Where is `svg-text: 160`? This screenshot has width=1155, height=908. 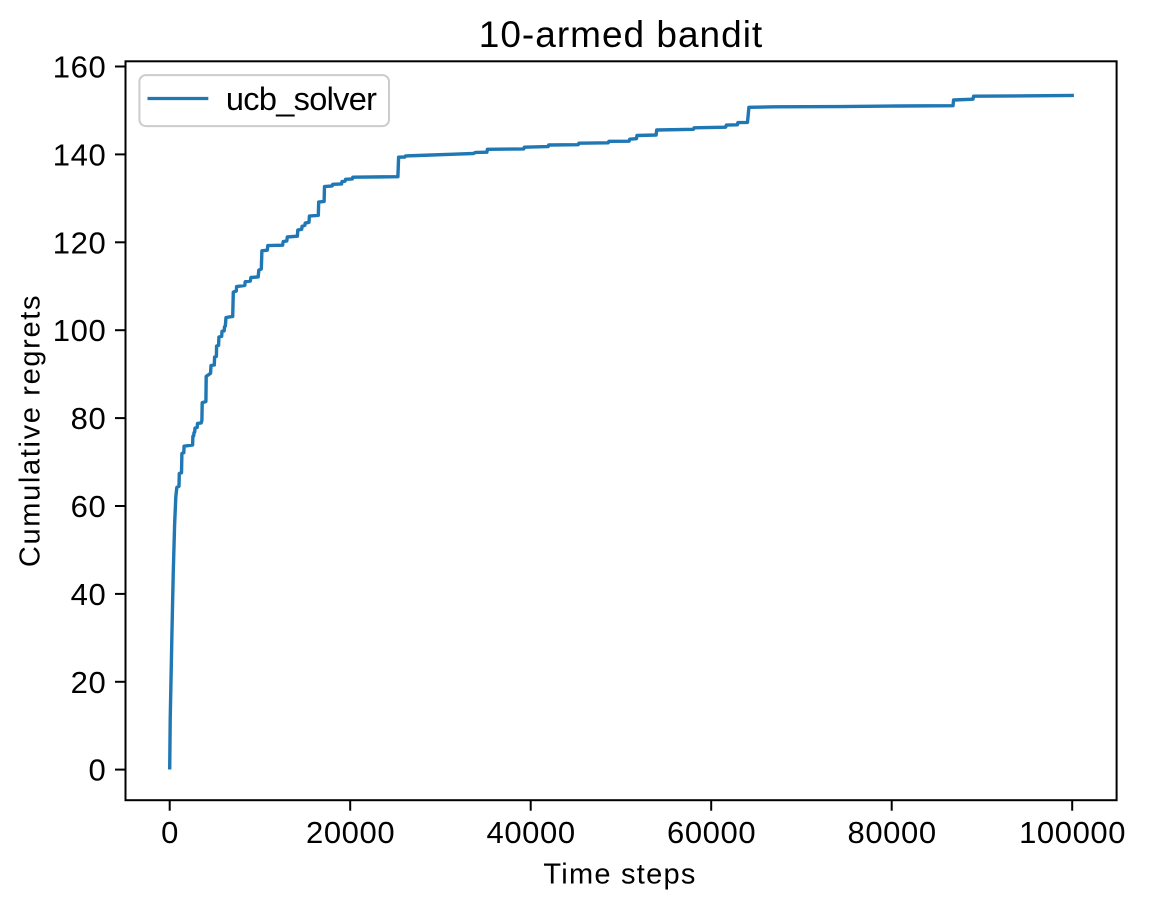
svg-text: 160 is located at coordinates (80, 67).